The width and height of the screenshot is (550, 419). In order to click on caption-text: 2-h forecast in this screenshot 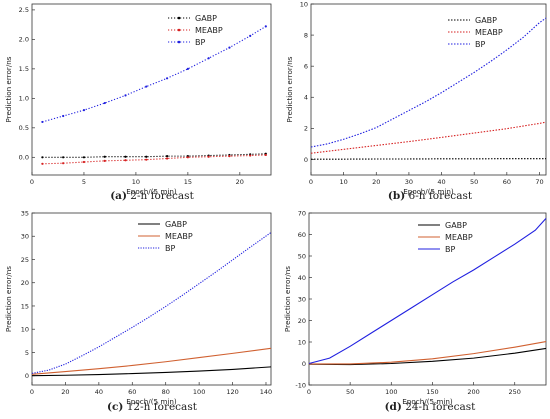, I will do `click(161, 196)`.